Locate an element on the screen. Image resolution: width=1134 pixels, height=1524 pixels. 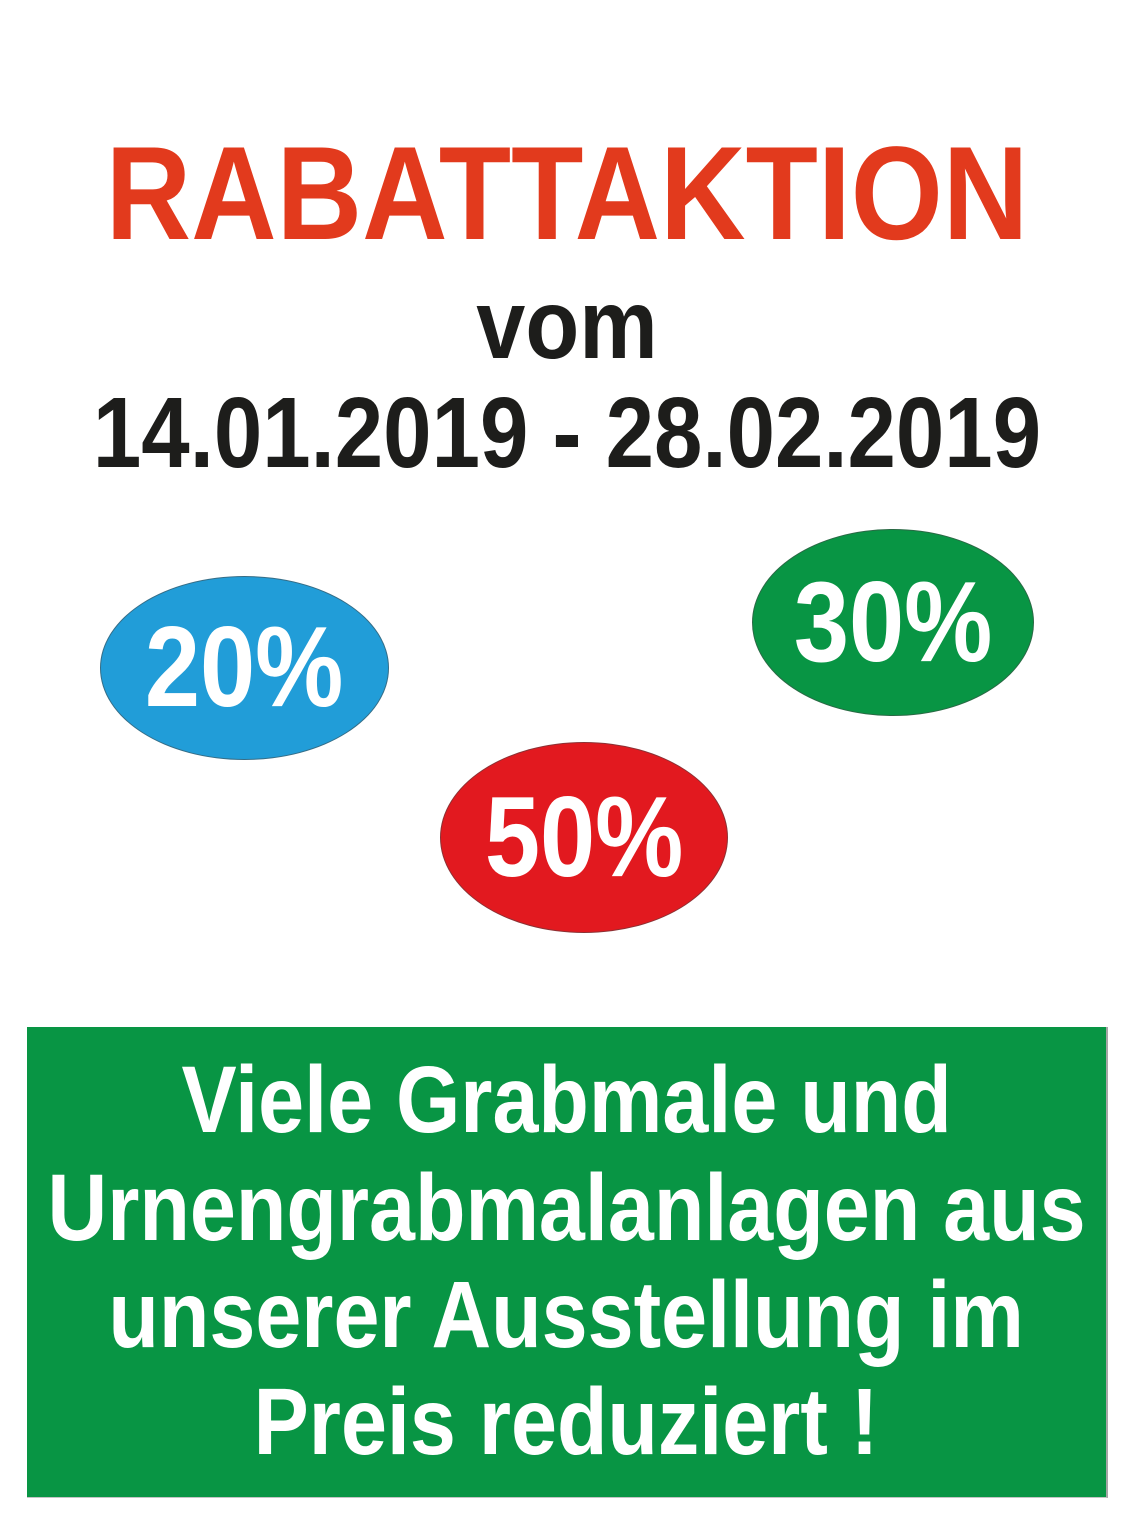
banner-line-1: Viele Grabmale und is located at coordinates (566, 1100).